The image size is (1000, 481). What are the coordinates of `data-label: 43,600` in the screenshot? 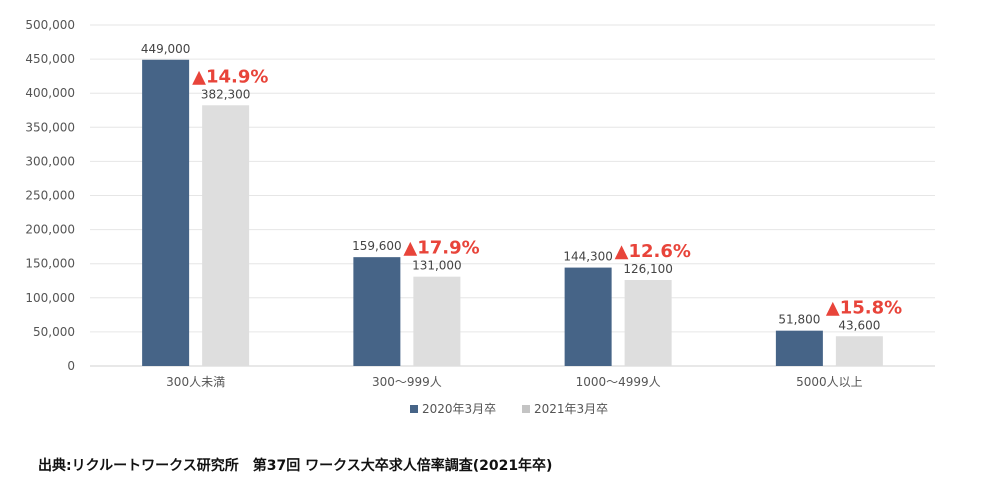 It's located at (859, 325).